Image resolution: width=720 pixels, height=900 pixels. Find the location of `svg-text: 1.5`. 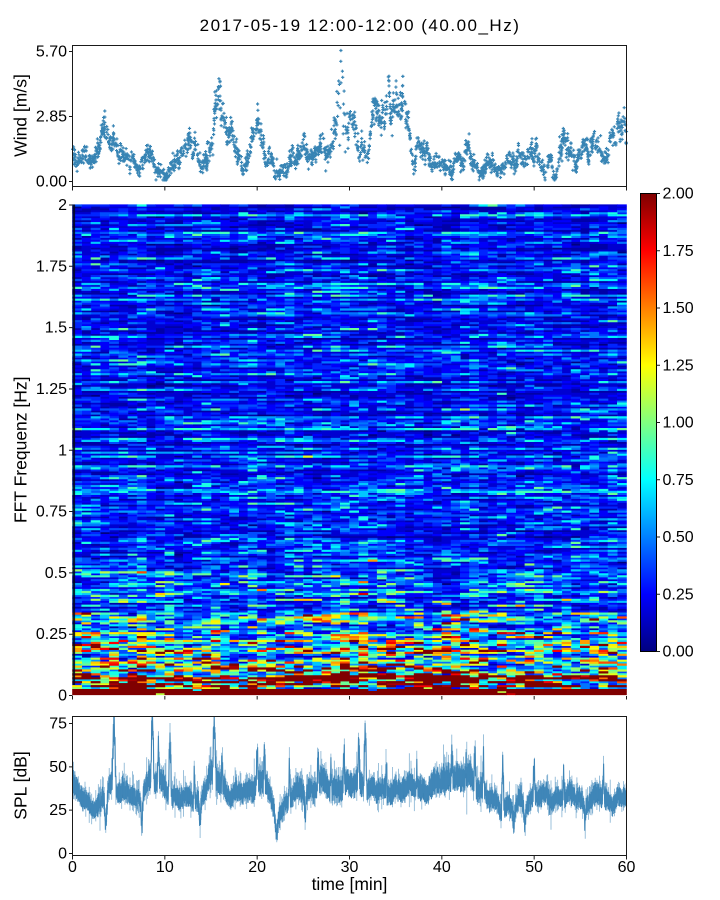

svg-text: 1.5 is located at coordinates (56, 328).